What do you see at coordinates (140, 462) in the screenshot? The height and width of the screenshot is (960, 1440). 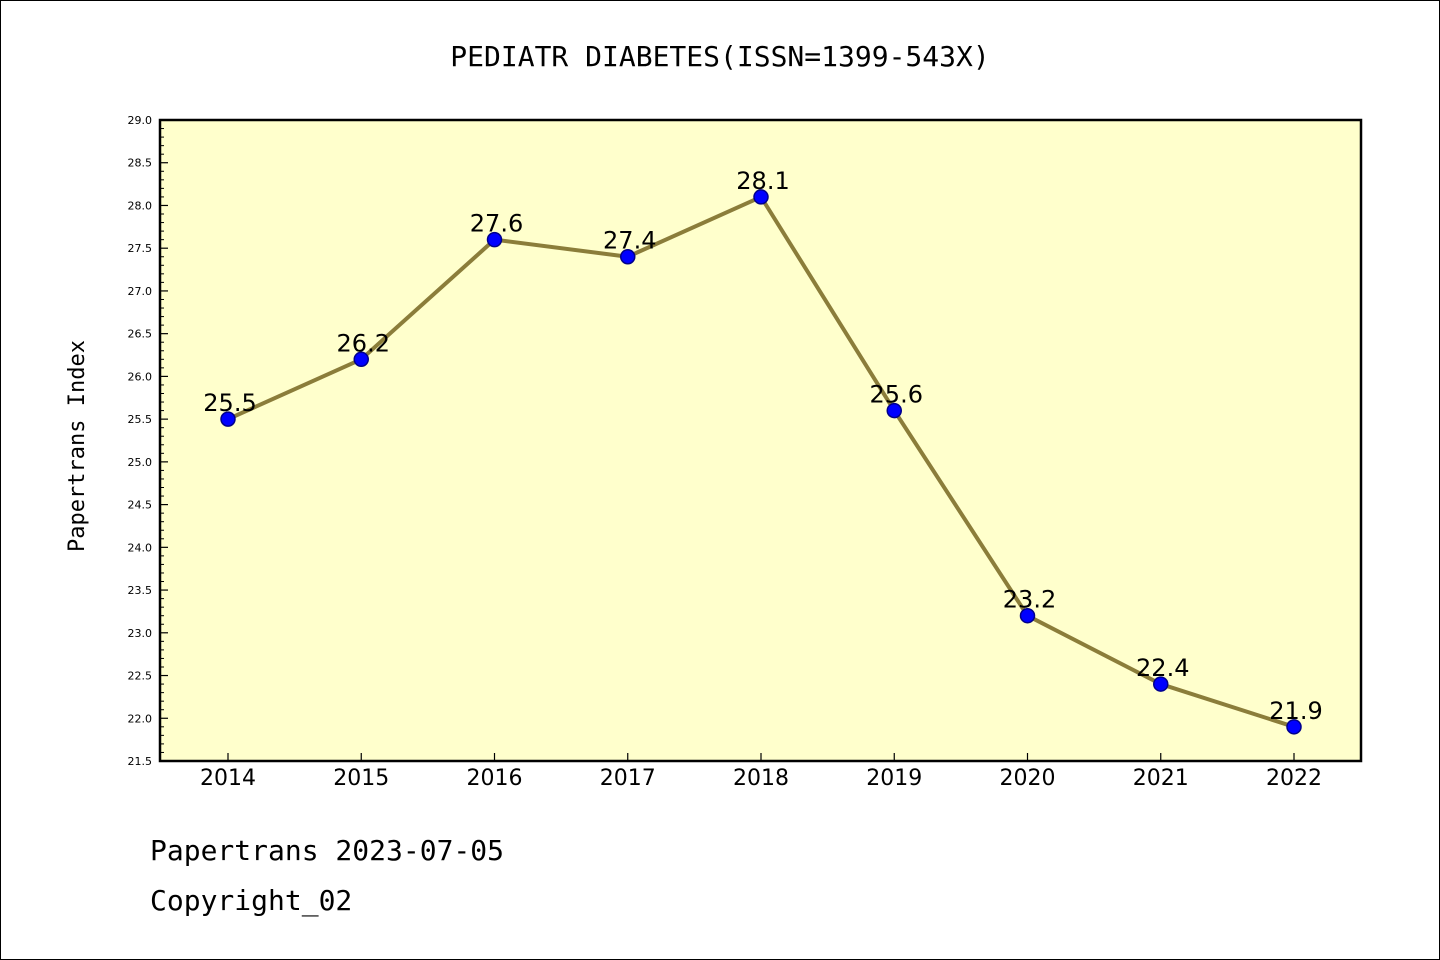 I see `y-tick-label: 25.0` at bounding box center [140, 462].